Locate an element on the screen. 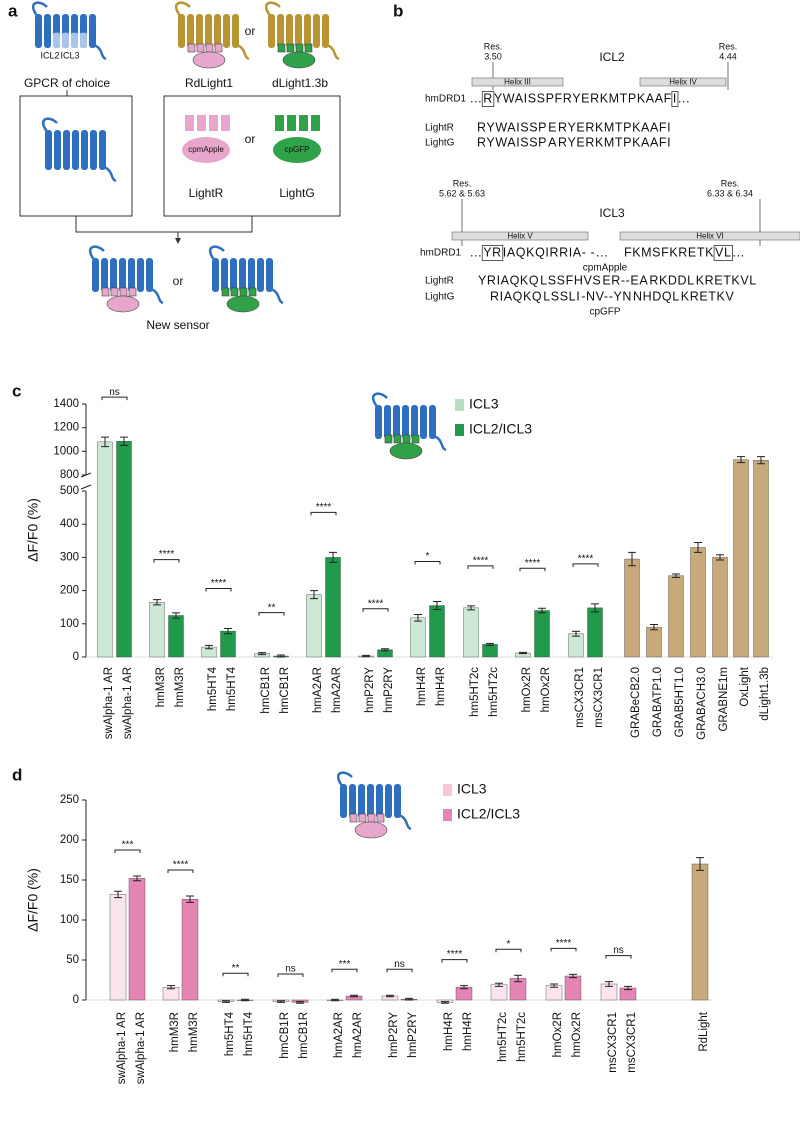 Image resolution: width=800 pixels, height=1137 pixels. y-tick-label: 300 is located at coordinates (69, 557).